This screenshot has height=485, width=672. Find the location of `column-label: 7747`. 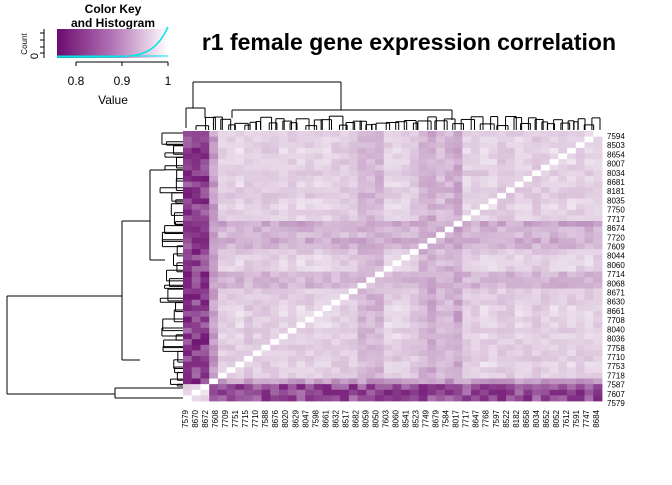

column-label: 7747 is located at coordinates (586, 418).